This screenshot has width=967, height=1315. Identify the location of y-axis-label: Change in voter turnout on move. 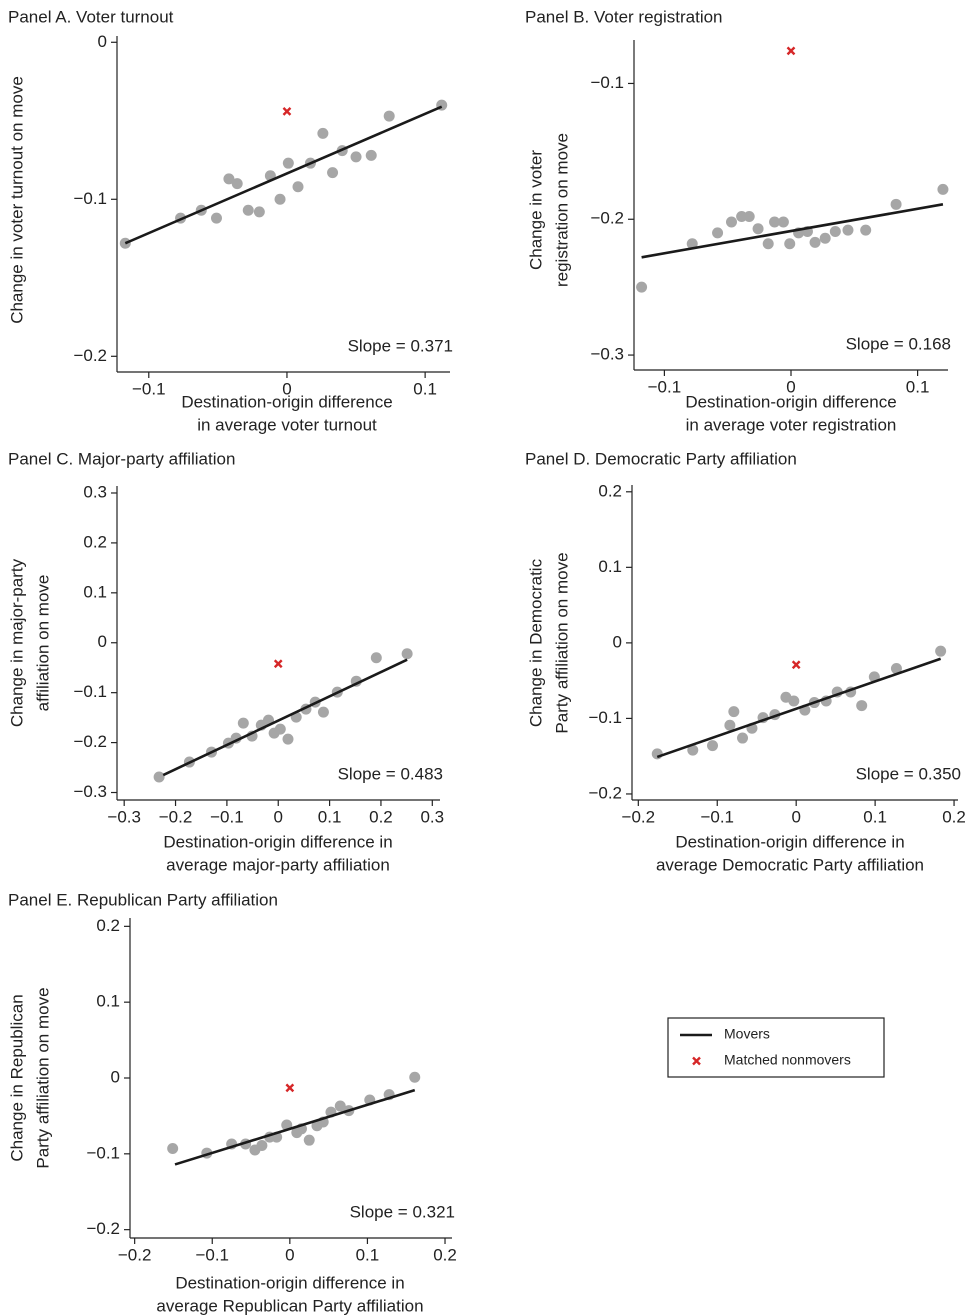
(16, 200).